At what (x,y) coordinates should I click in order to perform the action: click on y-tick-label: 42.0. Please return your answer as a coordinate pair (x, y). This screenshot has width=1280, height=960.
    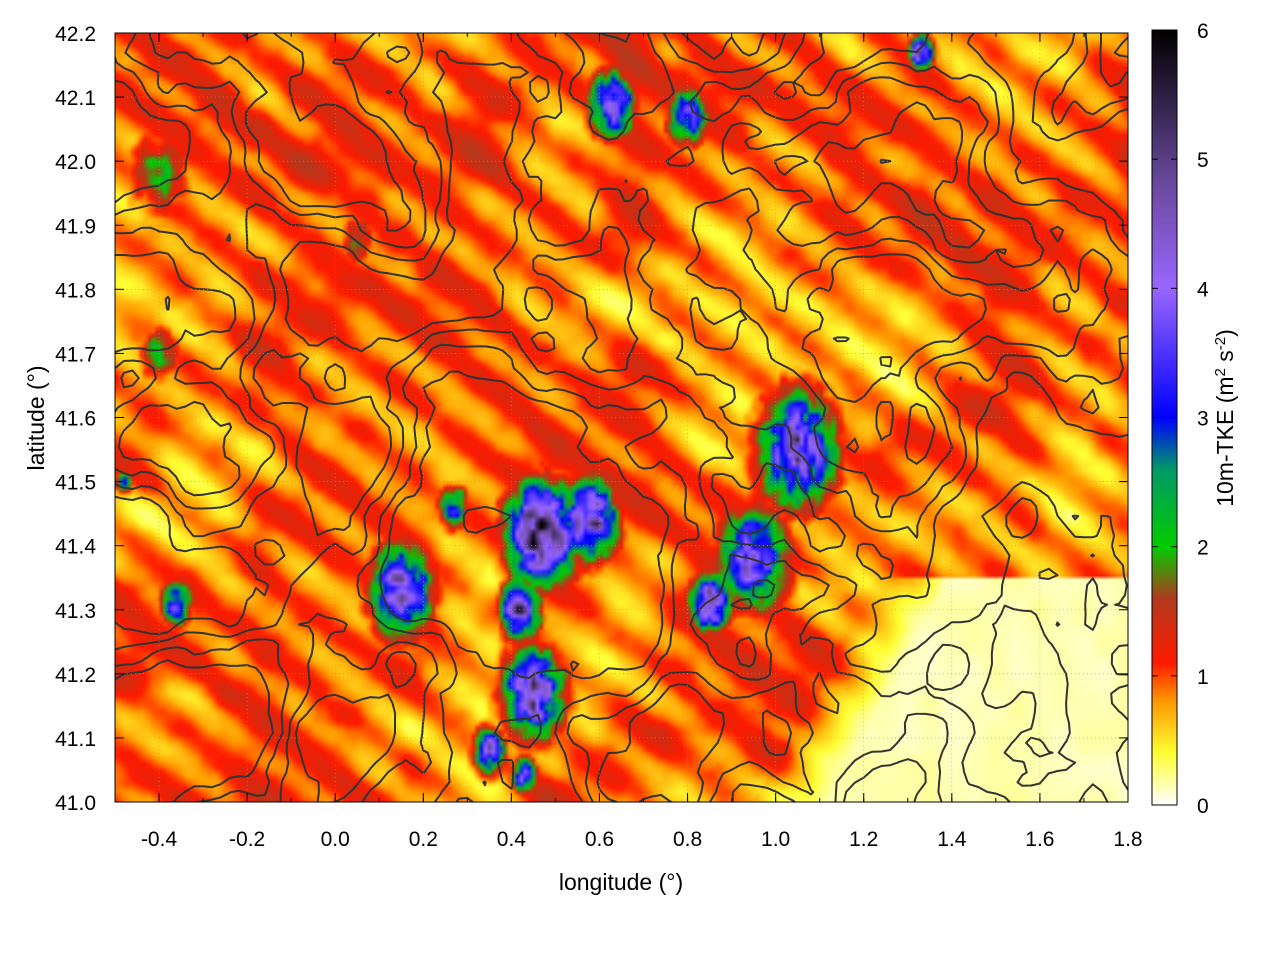
    Looking at the image, I should click on (75, 162).